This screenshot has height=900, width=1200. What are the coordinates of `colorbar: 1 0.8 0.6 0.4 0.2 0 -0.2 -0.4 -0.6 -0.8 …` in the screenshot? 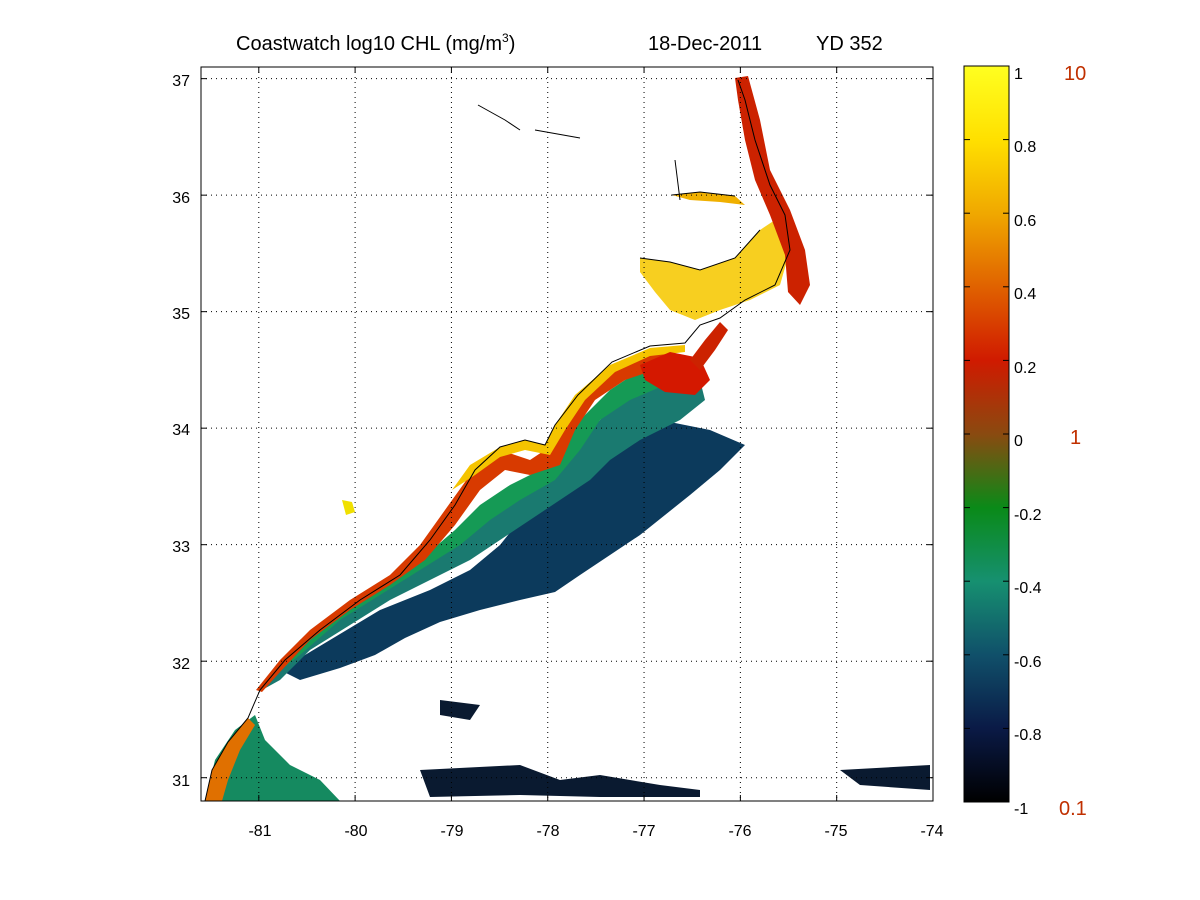 It's located at (1025, 441).